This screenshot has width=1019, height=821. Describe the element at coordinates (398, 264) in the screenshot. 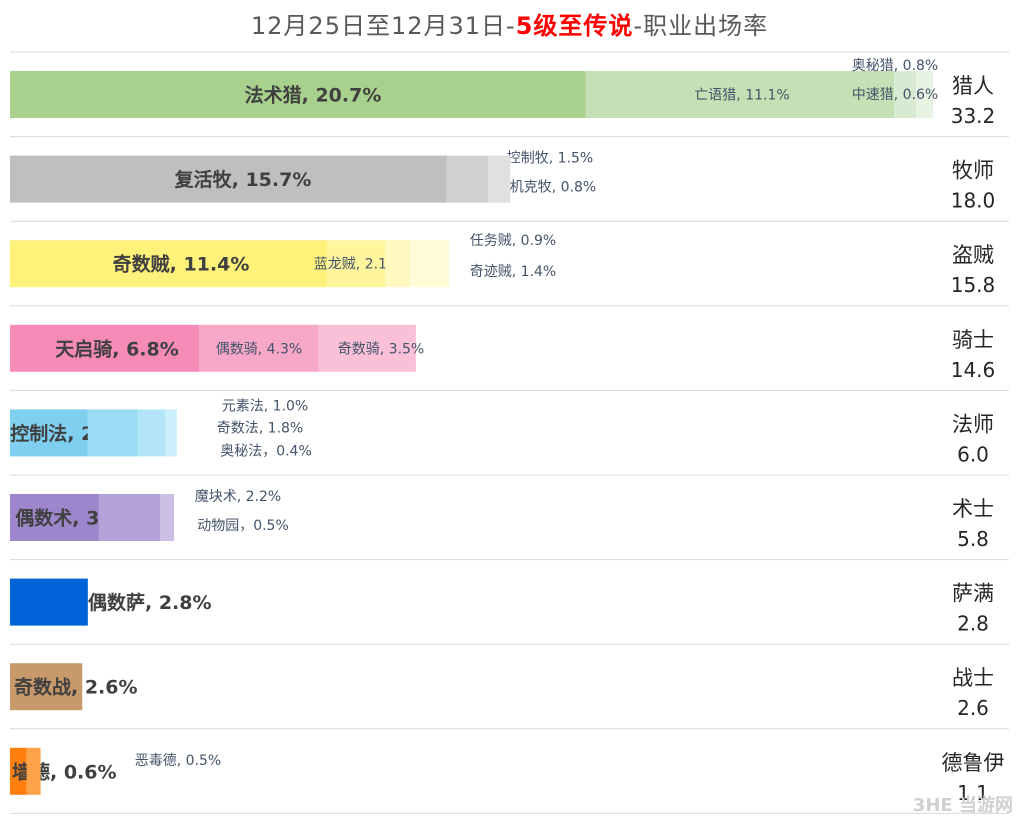

I see `bar-segment-任务贼` at that location.